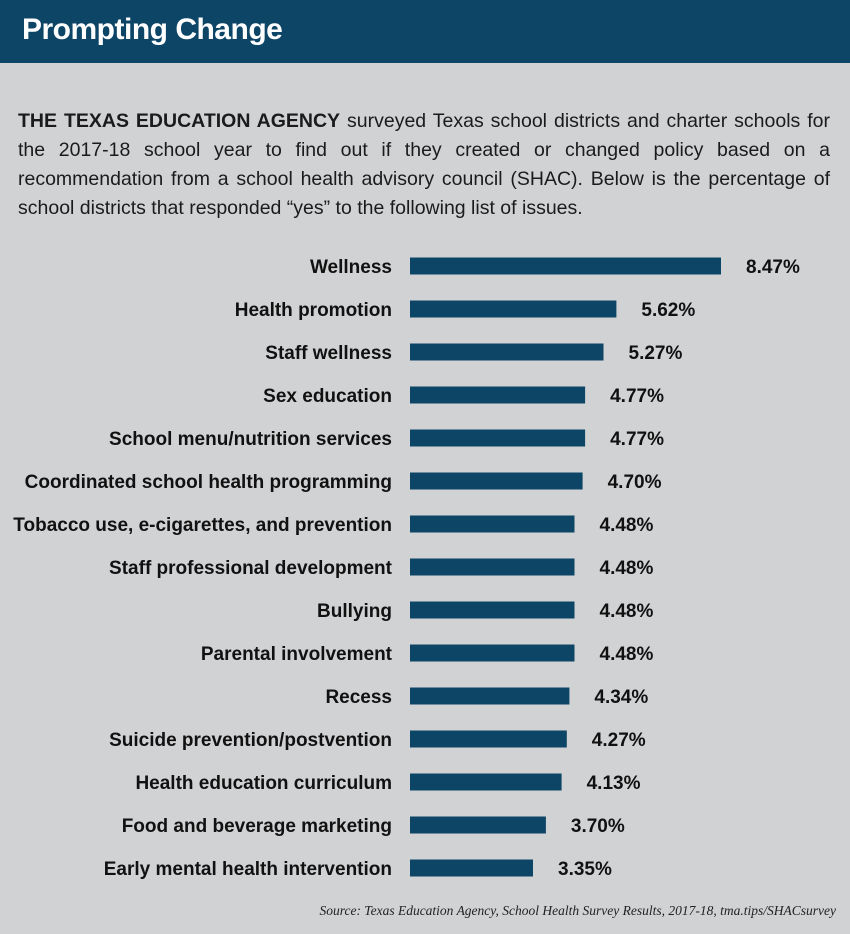 The width and height of the screenshot is (850, 934). What do you see at coordinates (179, 121) in the screenshot?
I see `intro-lead: THE TEXAS EDUCATION AGENCY` at bounding box center [179, 121].